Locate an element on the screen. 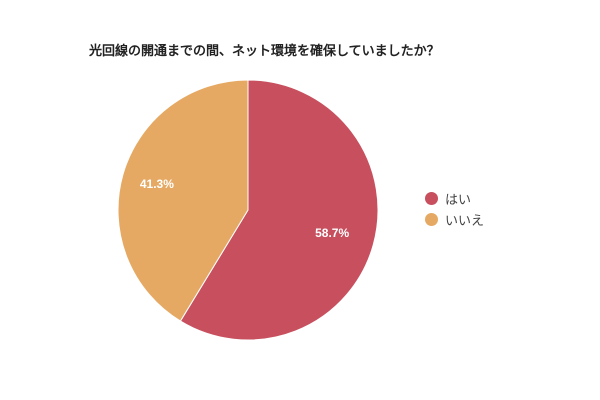 The height and width of the screenshot is (400, 600). legend: はい いいえ is located at coordinates (454, 209).